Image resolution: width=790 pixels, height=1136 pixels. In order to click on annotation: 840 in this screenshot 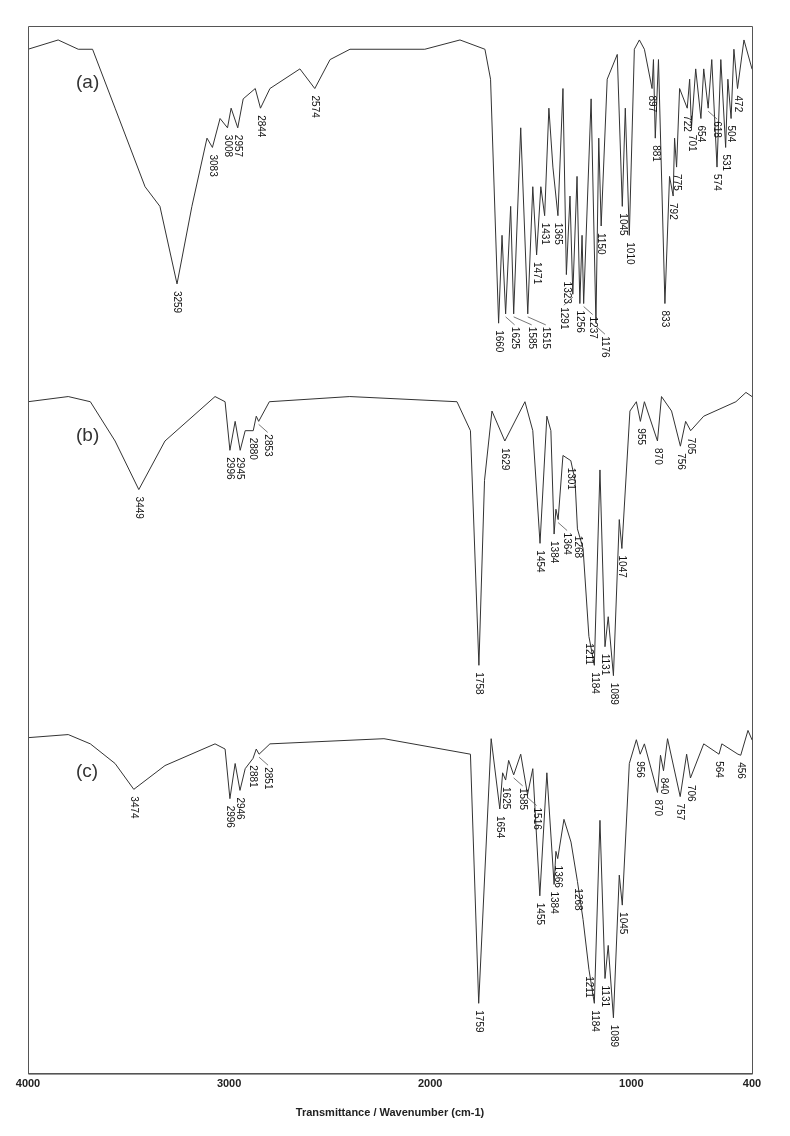, I will do `click(664, 786)`.